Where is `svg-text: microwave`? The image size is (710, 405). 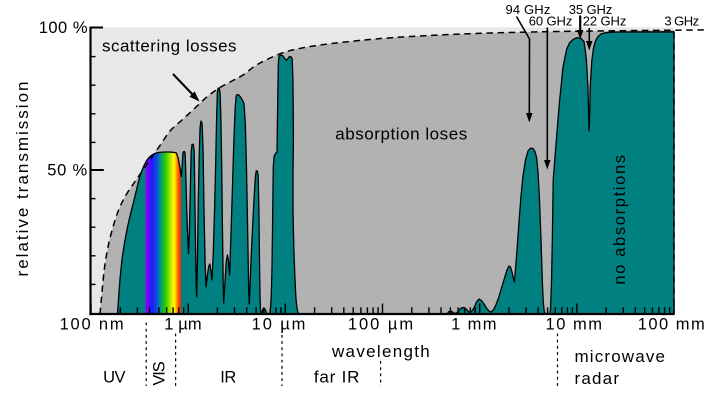
svg-text: microwave is located at coordinates (621, 356).